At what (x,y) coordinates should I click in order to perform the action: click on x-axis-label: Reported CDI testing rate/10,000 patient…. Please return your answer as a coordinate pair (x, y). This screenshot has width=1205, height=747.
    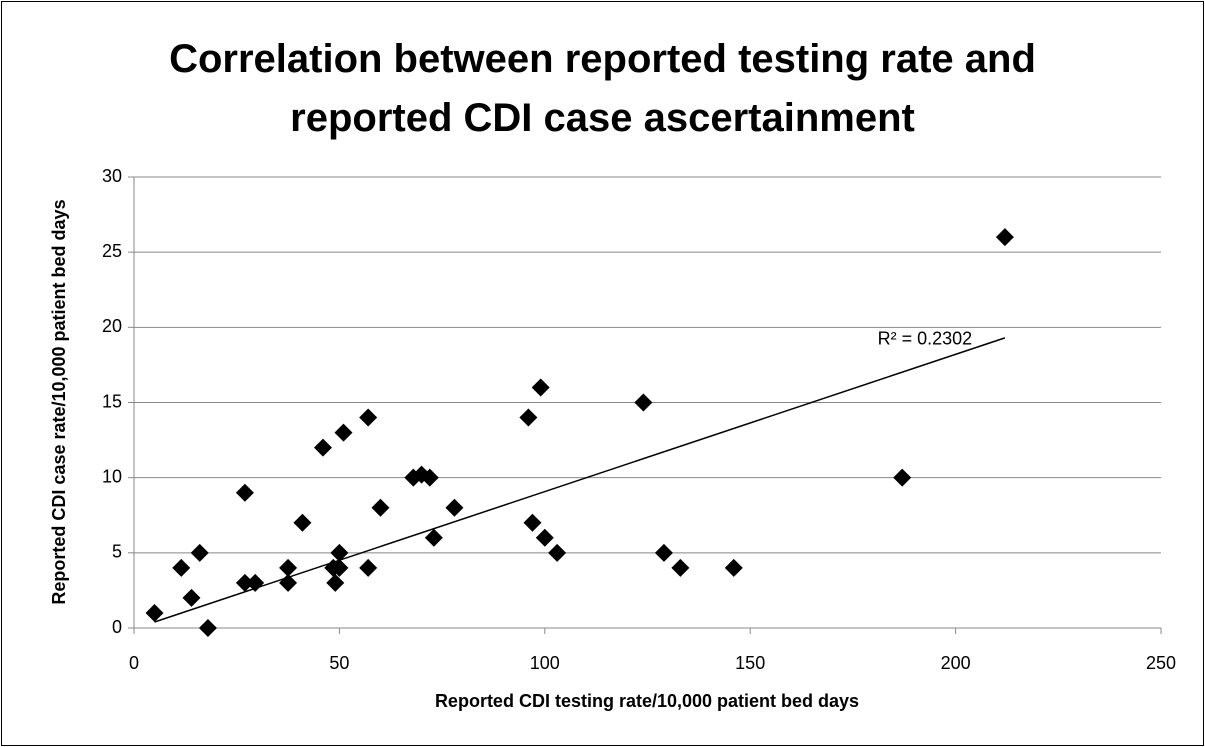
    Looking at the image, I should click on (647, 701).